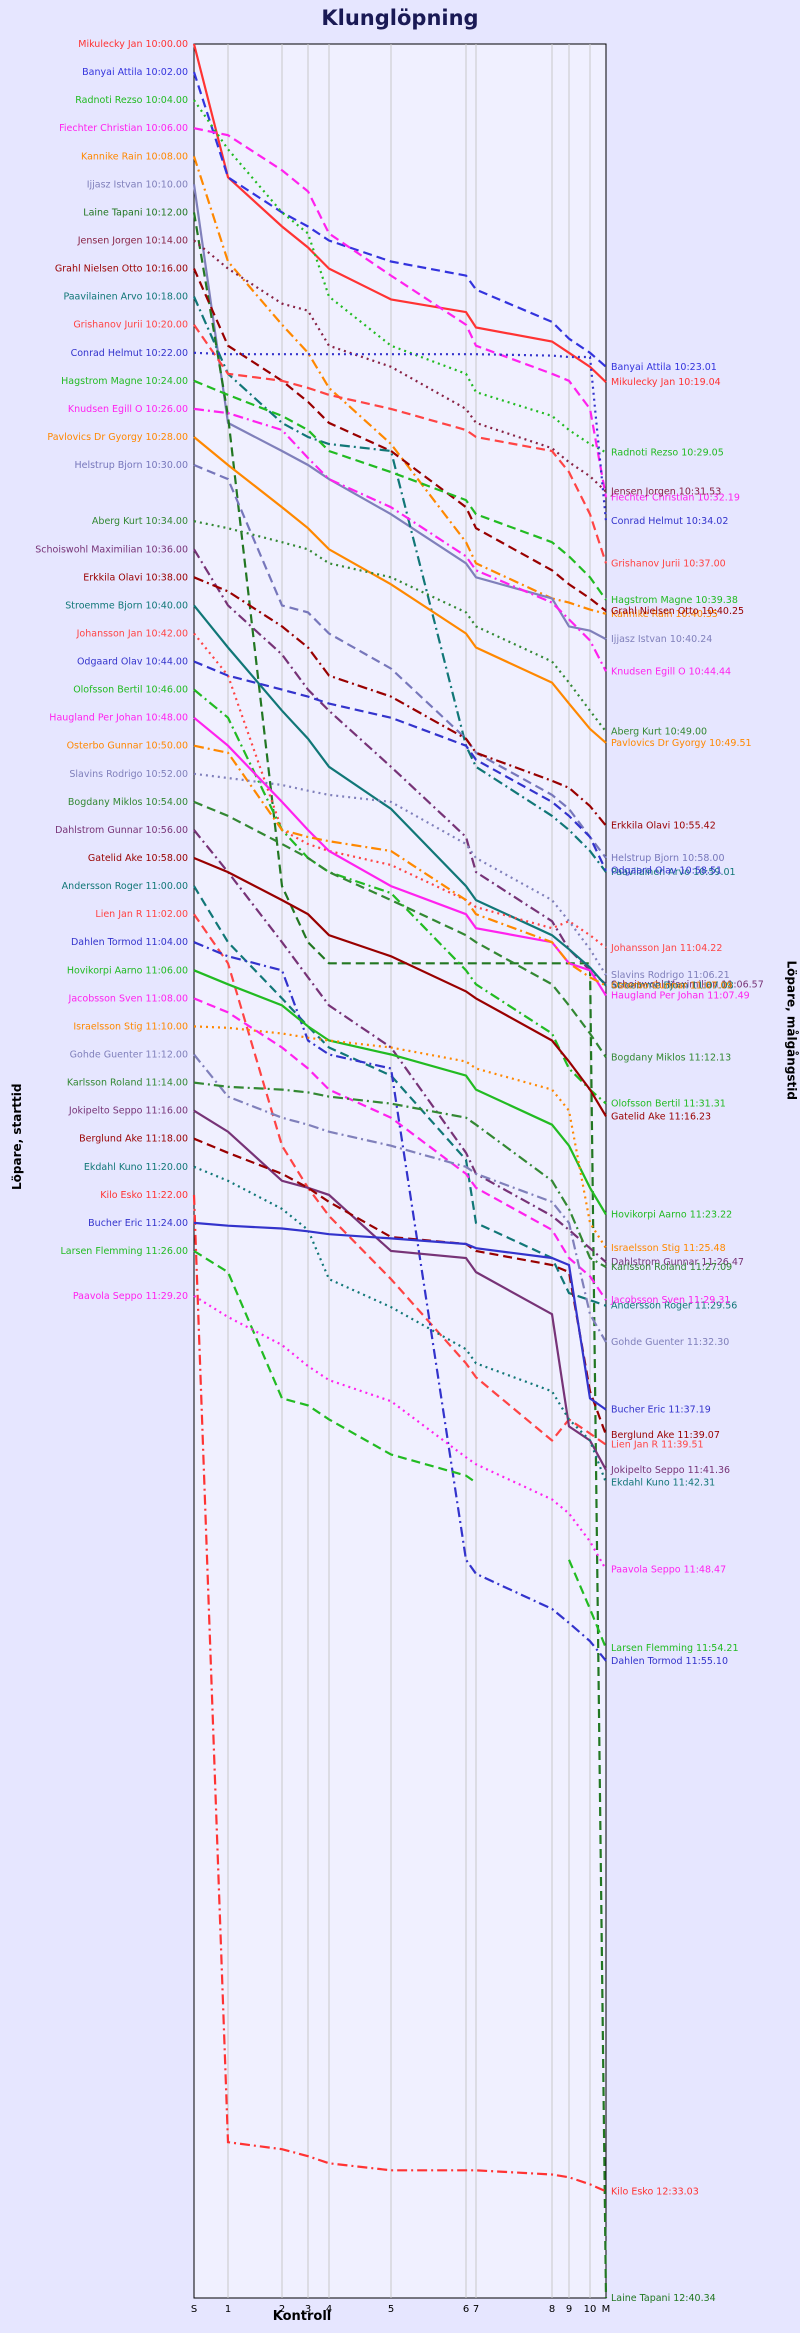 The image size is (800, 2333). Describe the element at coordinates (667, 452) in the screenshot. I see `finish-label: Radnoti Rezso 10:29.05` at that location.